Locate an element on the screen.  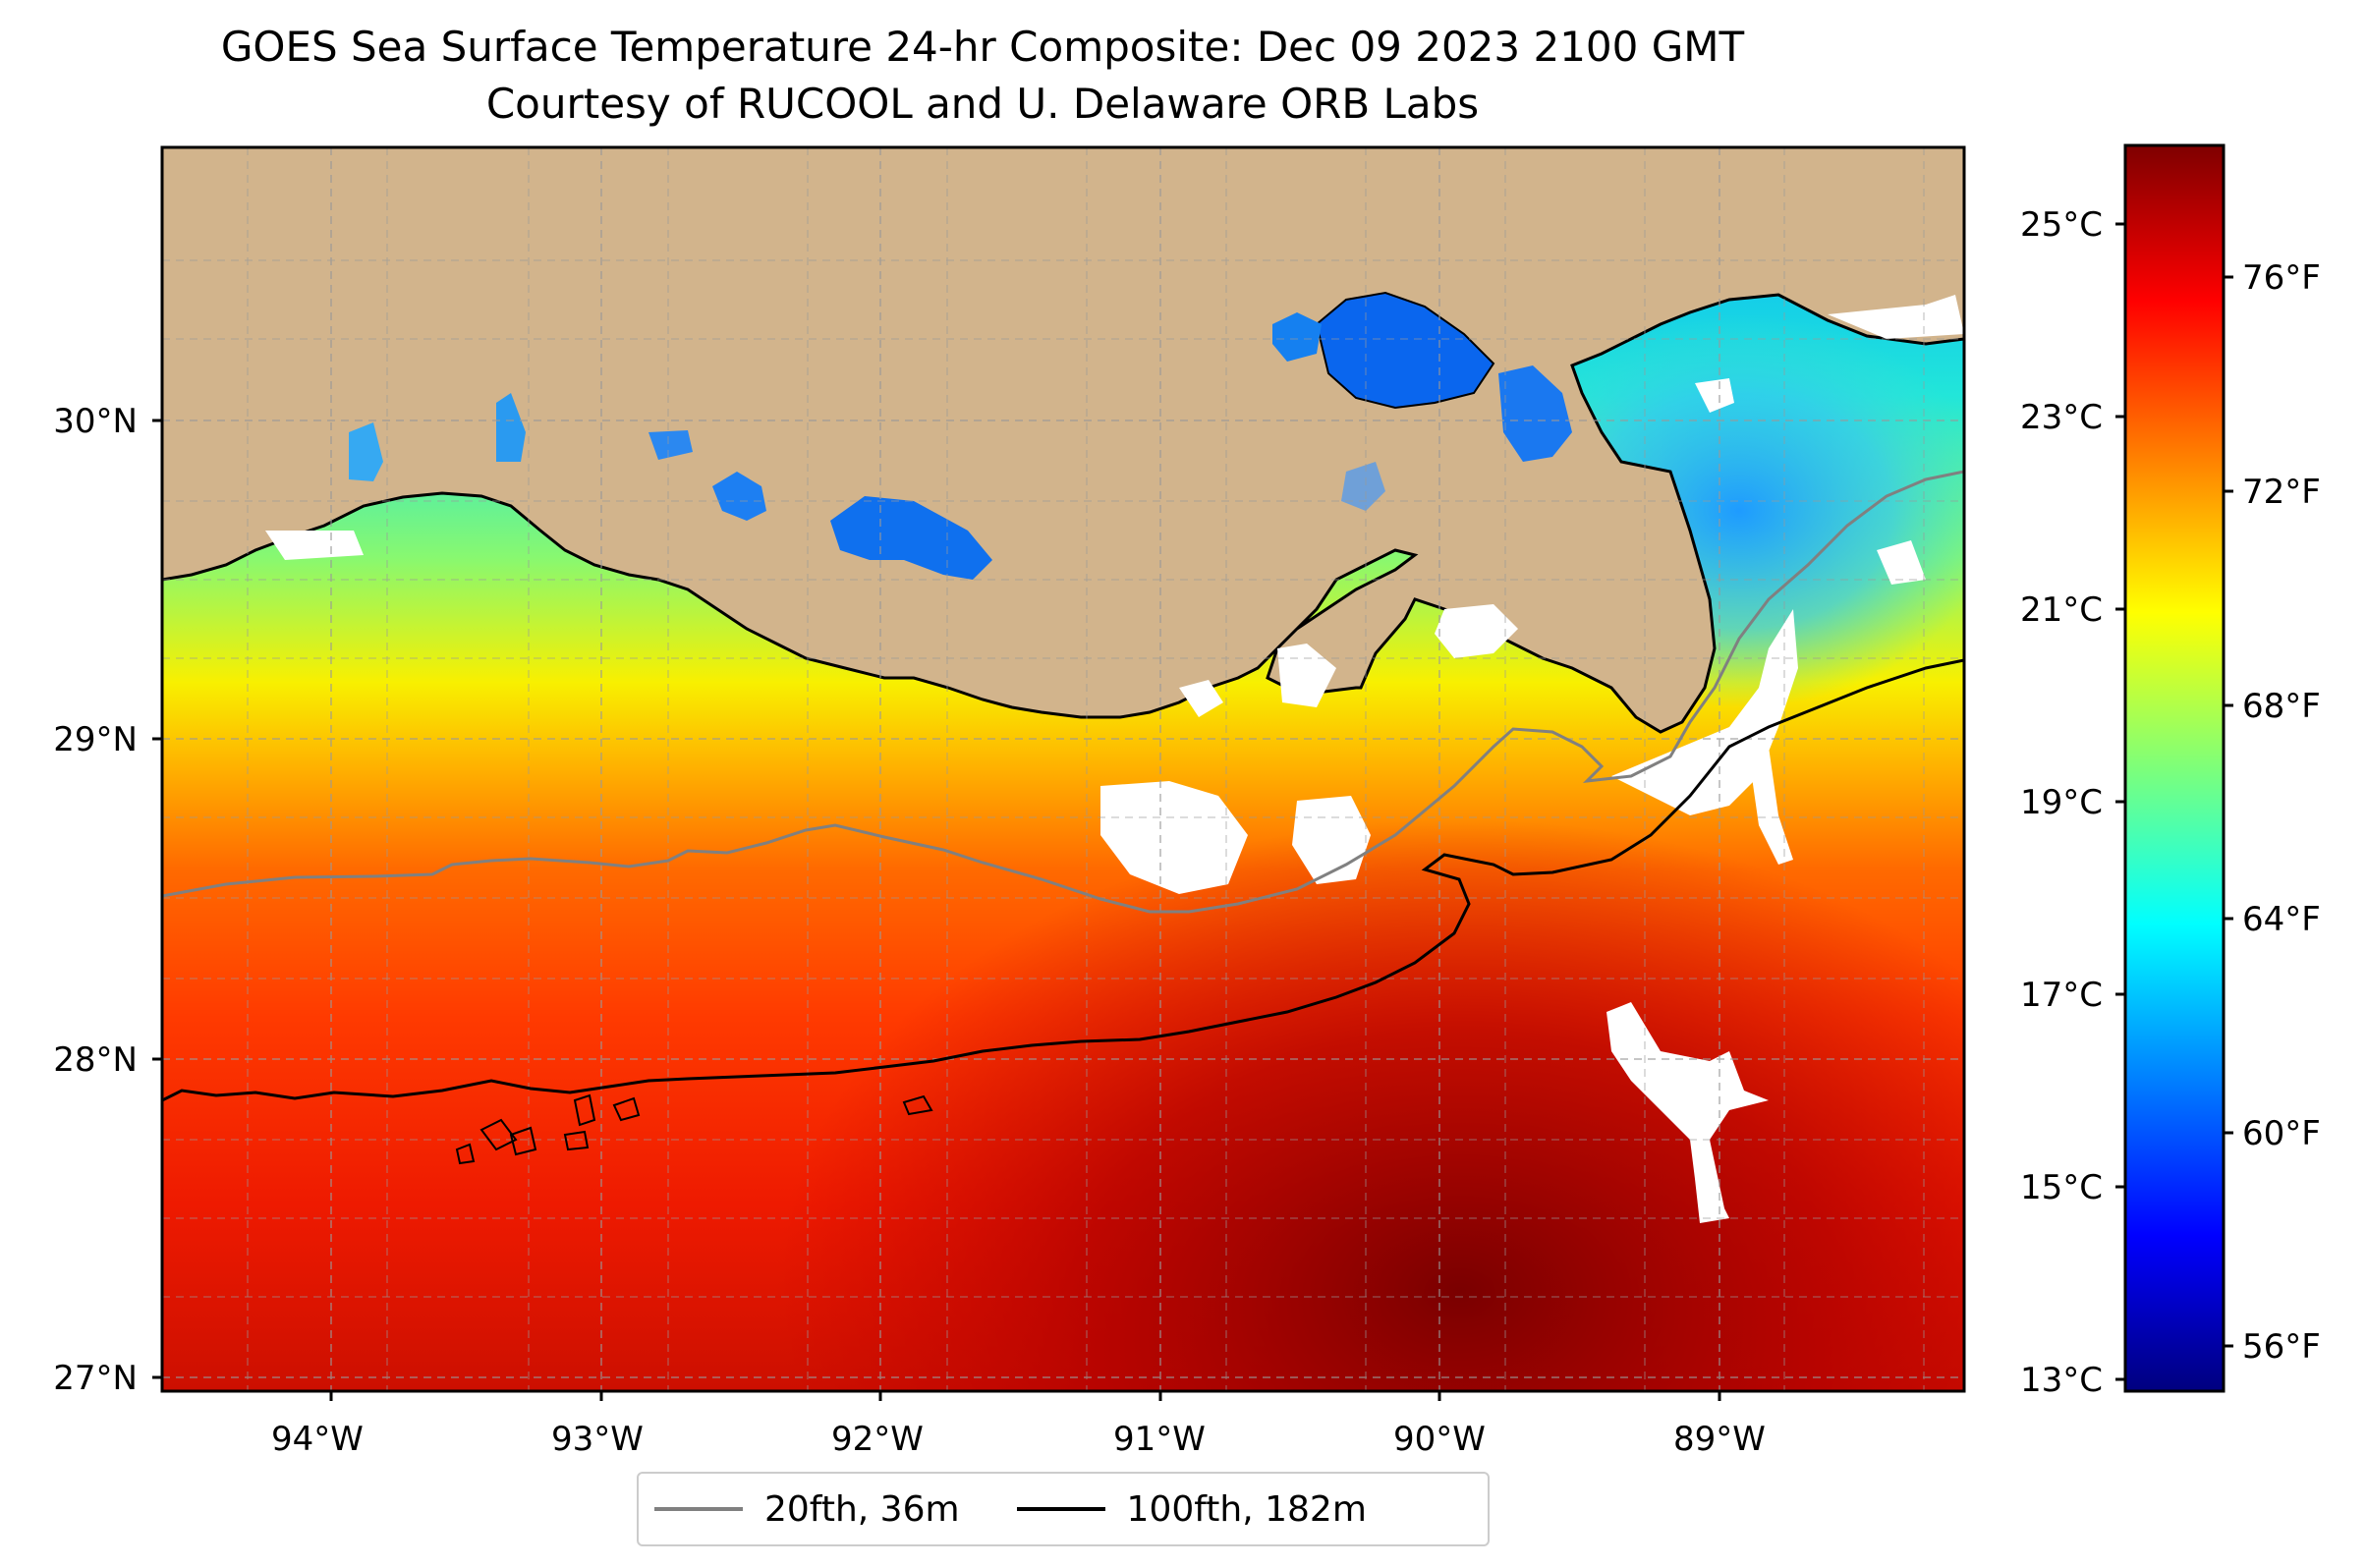
legend-line-black is located at coordinates (1060, 1509).